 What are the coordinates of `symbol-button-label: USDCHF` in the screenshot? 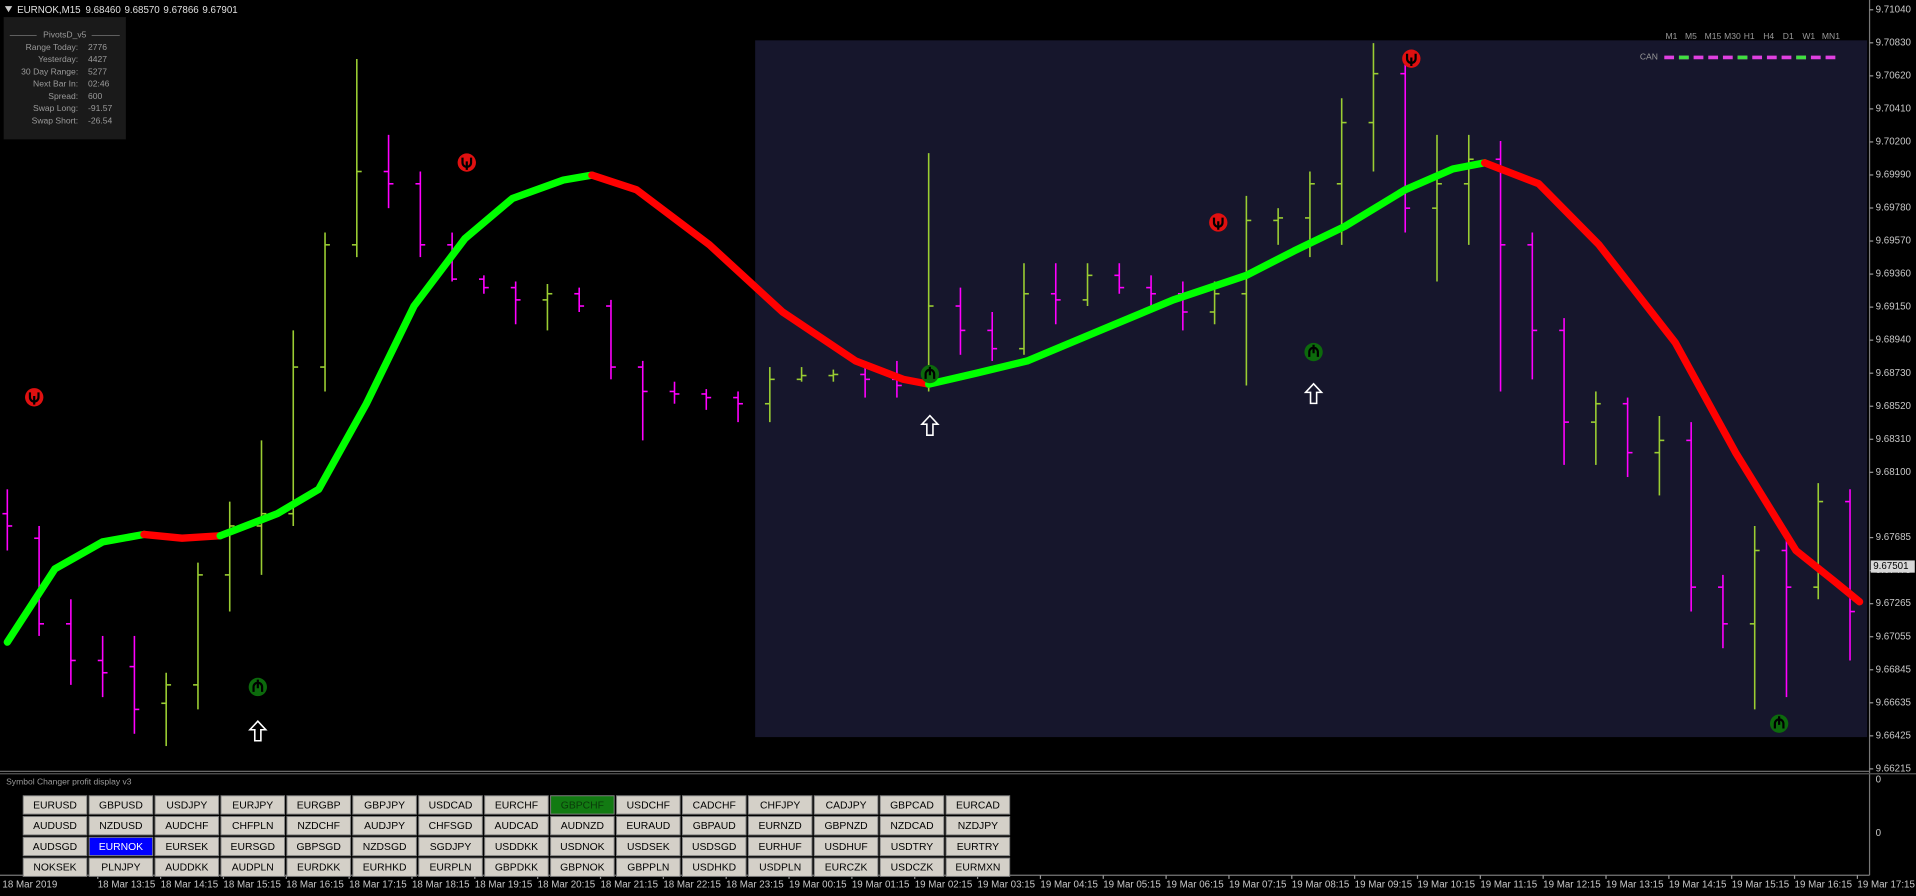 It's located at (648, 805).